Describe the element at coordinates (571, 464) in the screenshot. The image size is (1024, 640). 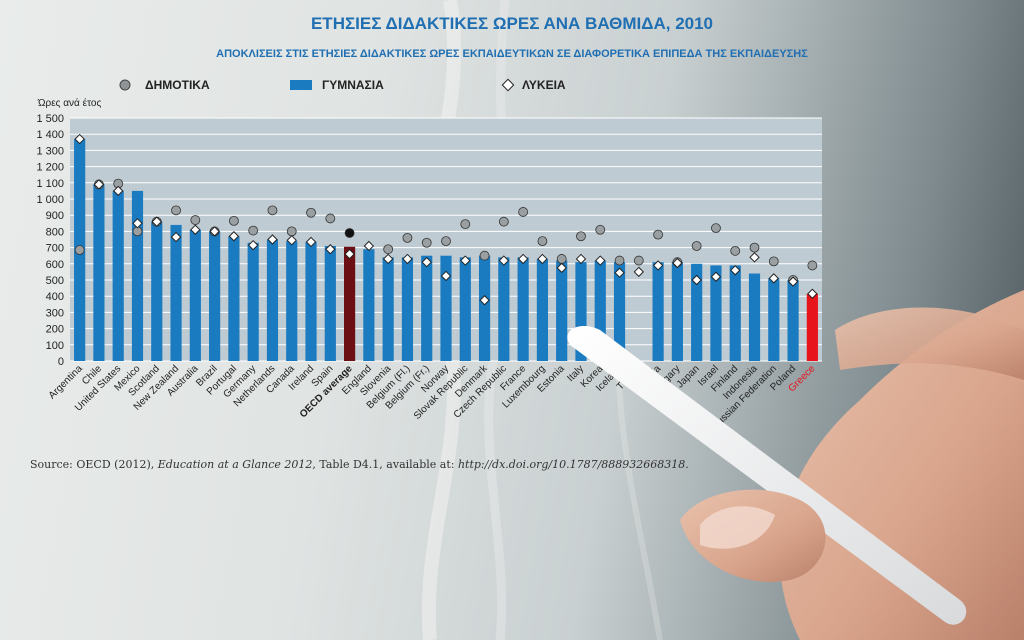
I see `source-link: http://dx.doi.org/10.1787/888932668318` at that location.